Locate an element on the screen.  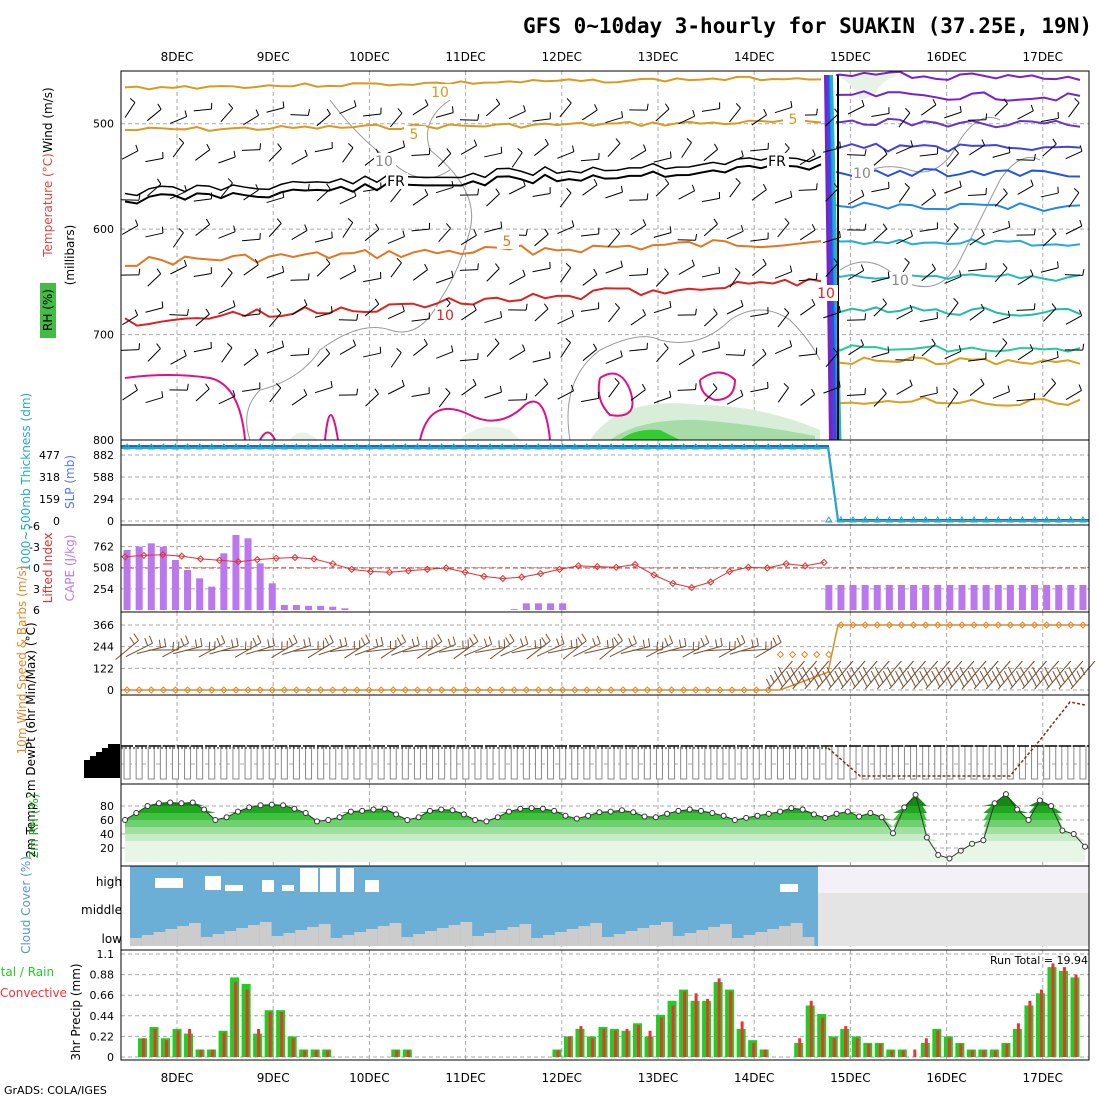
pressure-tick: 700 is located at coordinates (103, 335).